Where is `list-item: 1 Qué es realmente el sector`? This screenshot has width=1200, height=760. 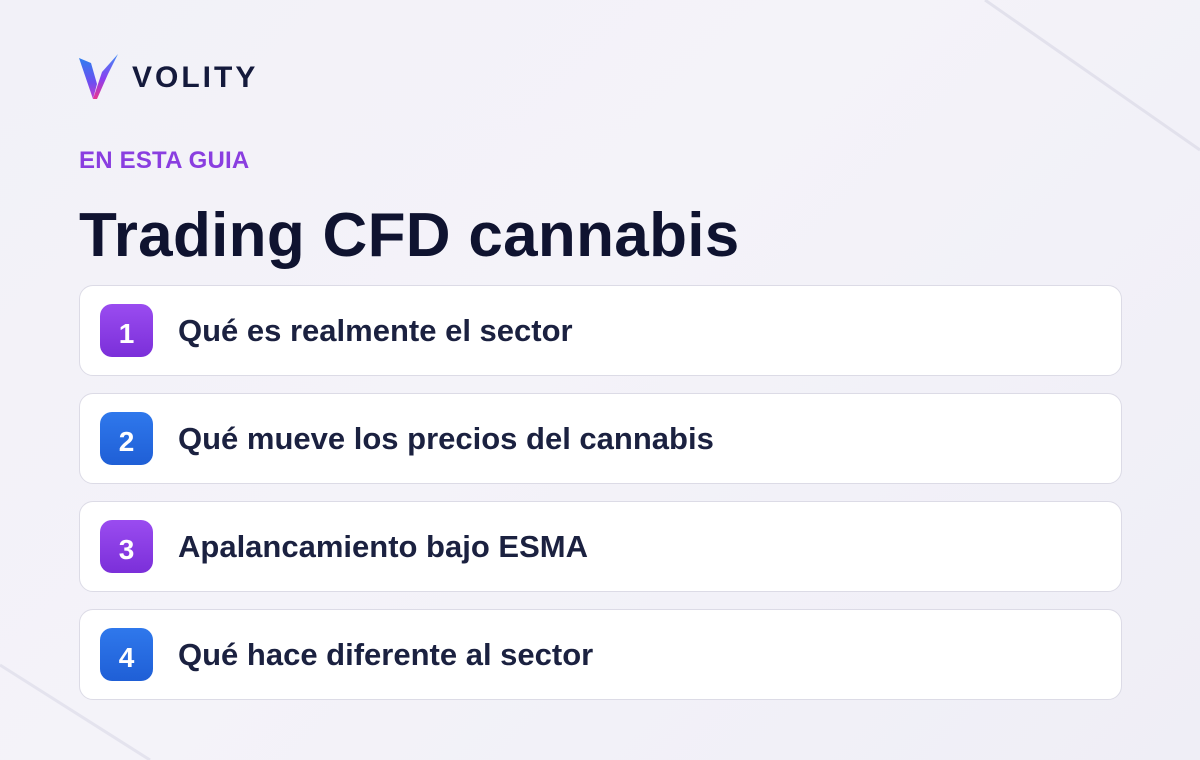
list-item: 1 Qué es realmente el sector is located at coordinates (600, 330).